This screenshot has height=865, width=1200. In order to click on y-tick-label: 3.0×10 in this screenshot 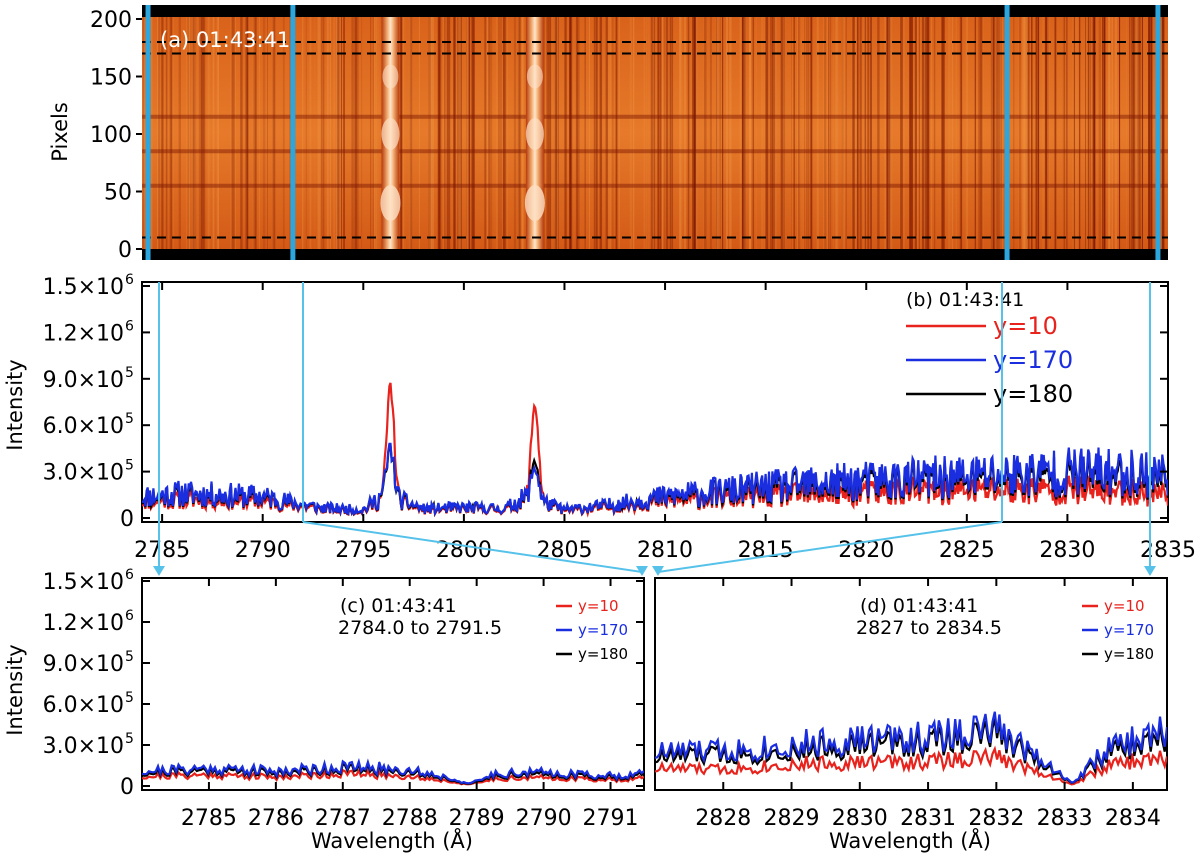, I will do `click(83, 473)`.